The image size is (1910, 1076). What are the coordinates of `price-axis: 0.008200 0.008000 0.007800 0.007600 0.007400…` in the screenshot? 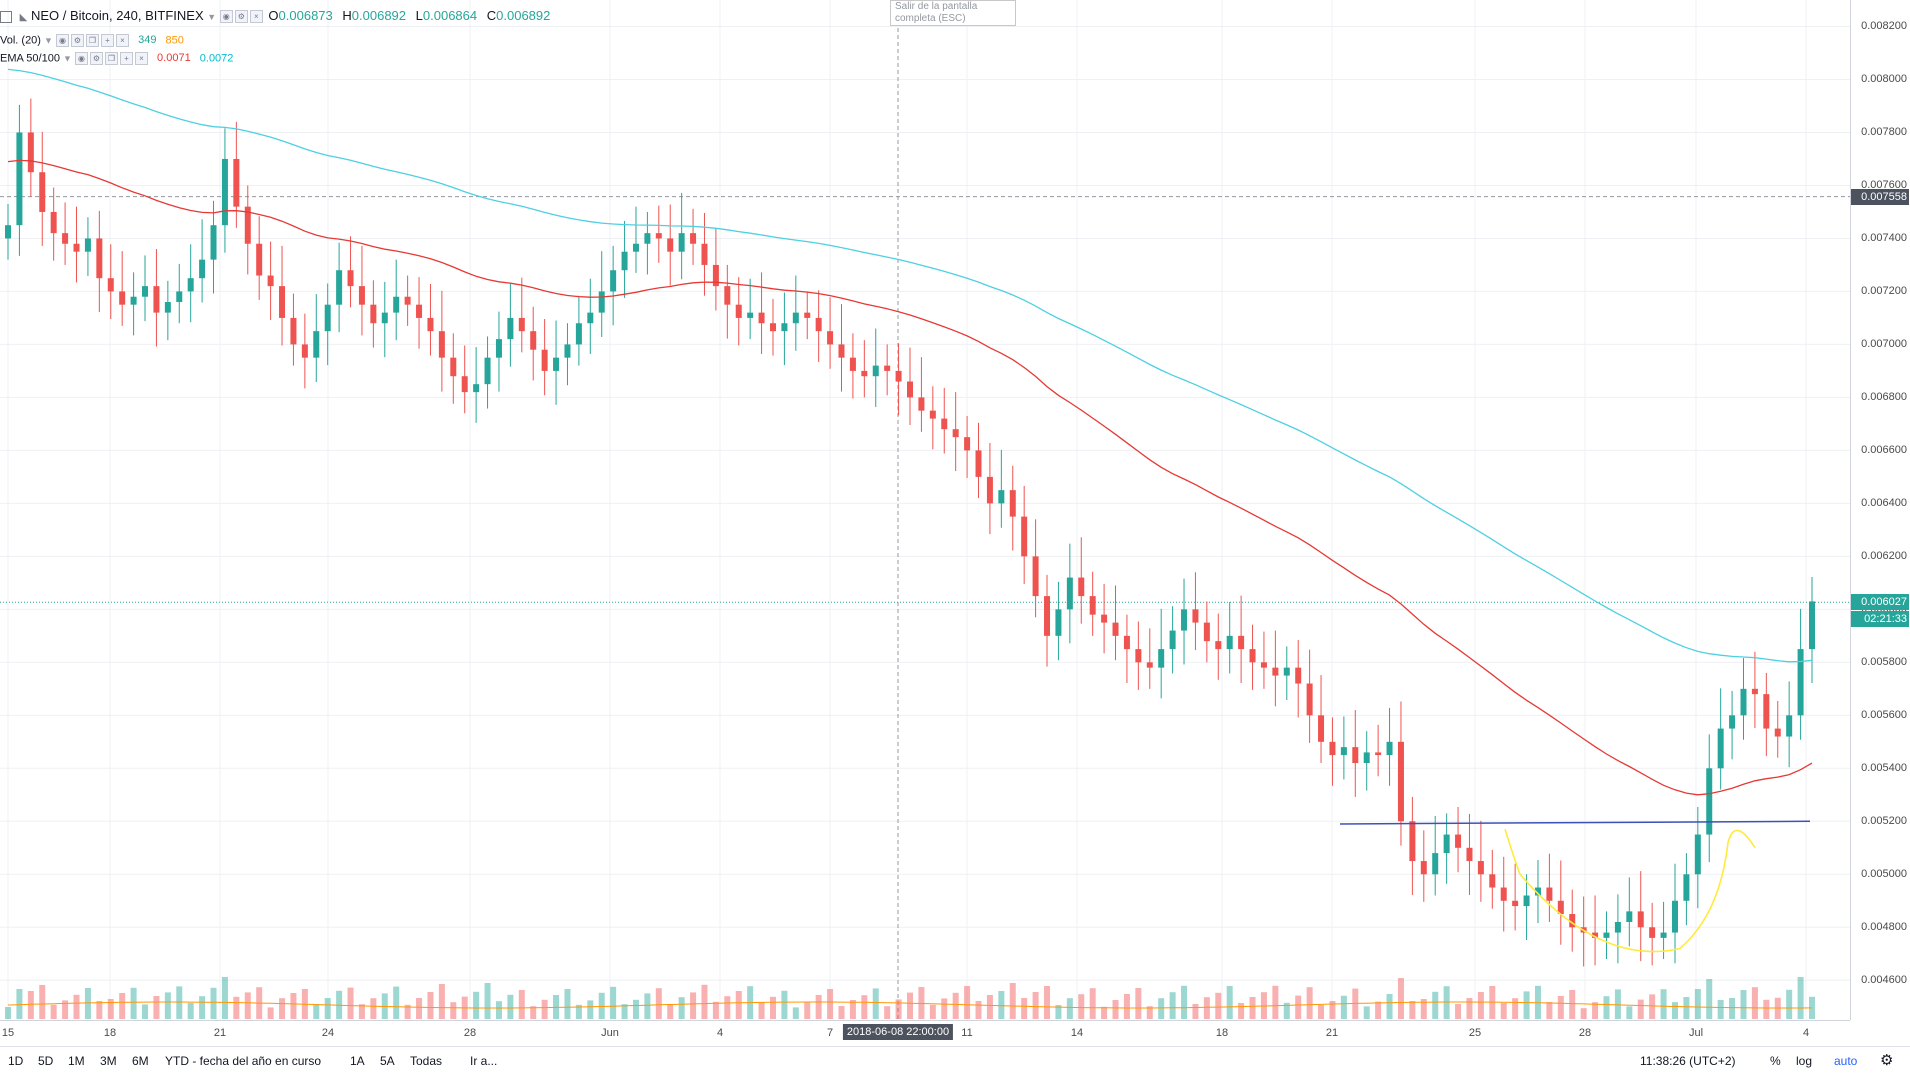 It's located at (1880, 510).